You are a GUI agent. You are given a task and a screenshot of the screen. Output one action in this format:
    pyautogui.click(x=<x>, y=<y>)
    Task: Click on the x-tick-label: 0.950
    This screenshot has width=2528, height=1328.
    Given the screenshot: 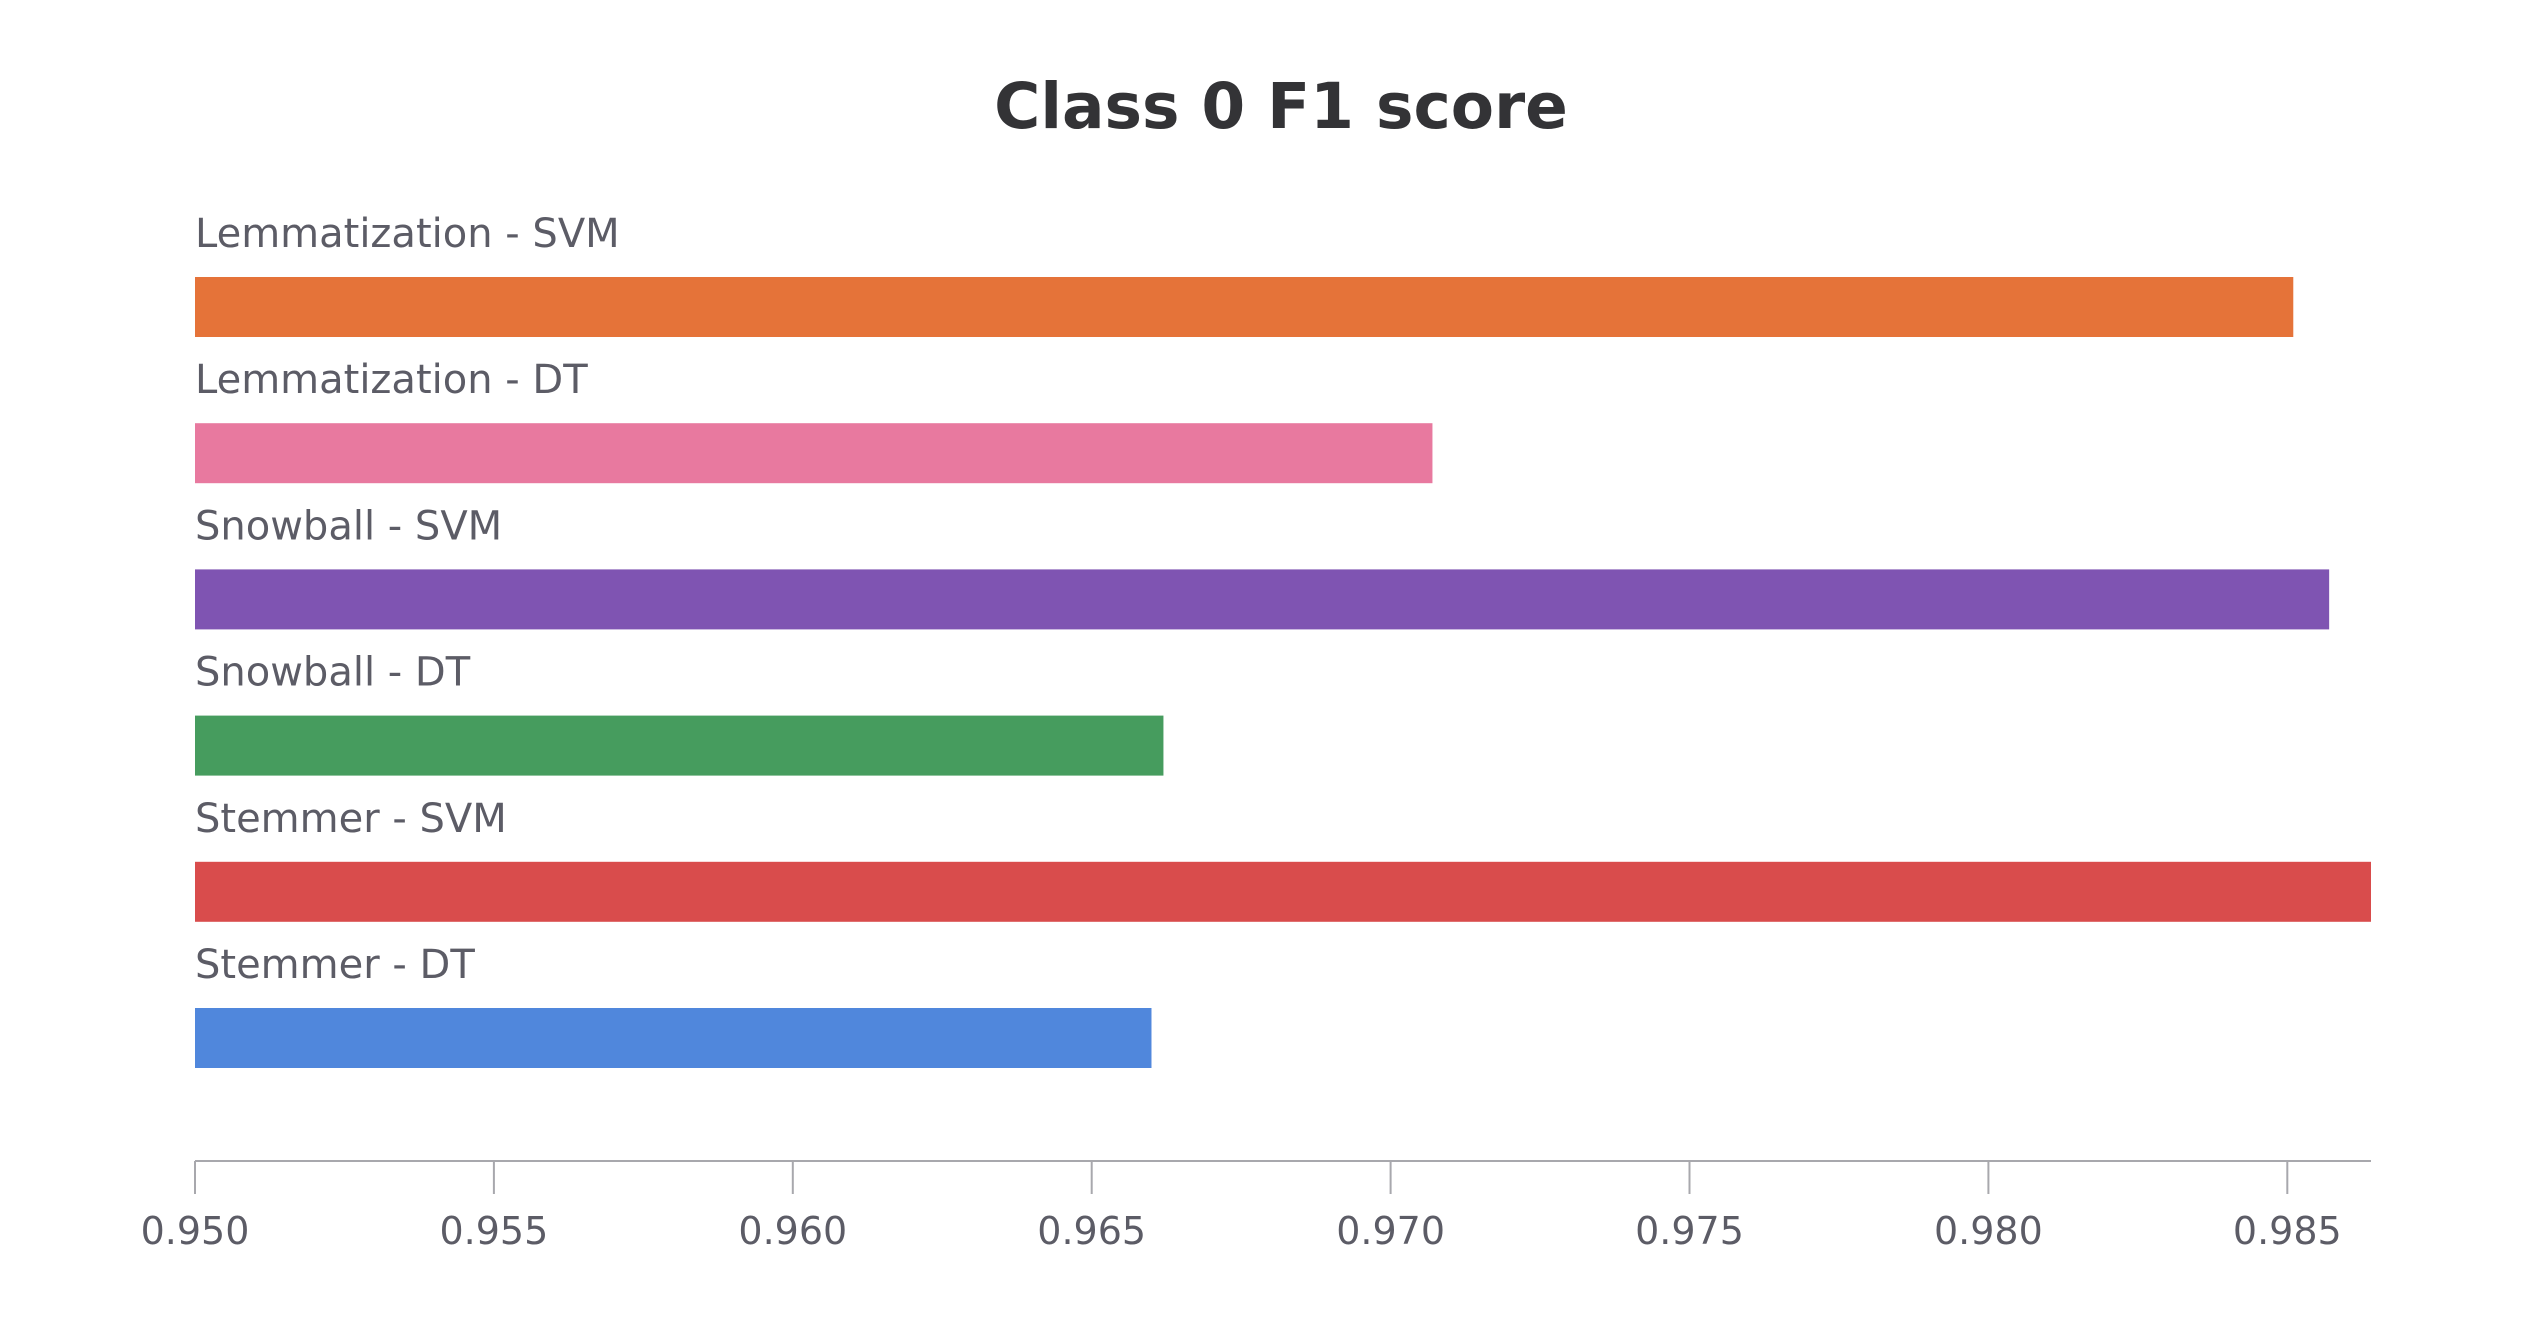 What is the action you would take?
    pyautogui.click(x=195, y=1231)
    